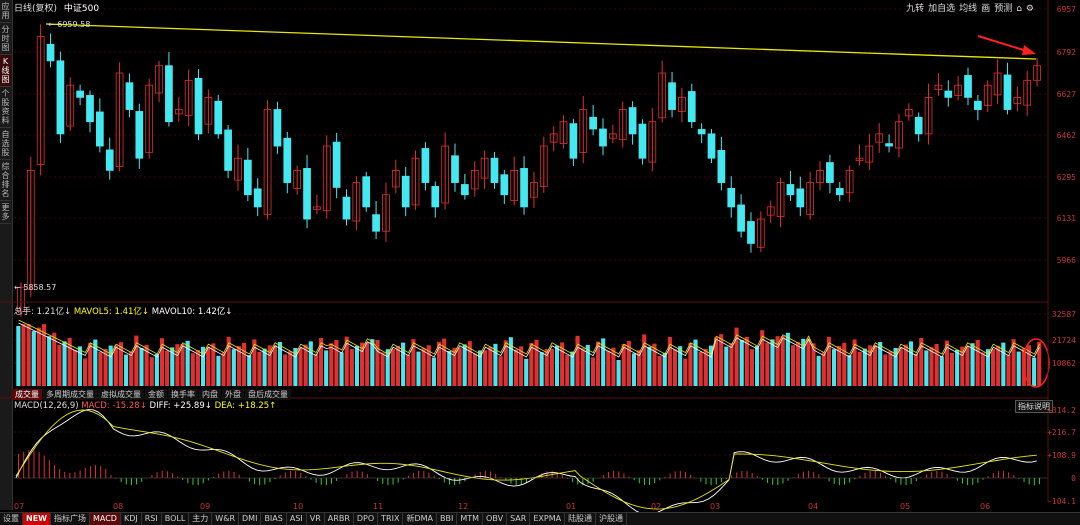 The height and width of the screenshot is (525, 1080). I want to click on indicator-tab-12: VR, so click(316, 519).